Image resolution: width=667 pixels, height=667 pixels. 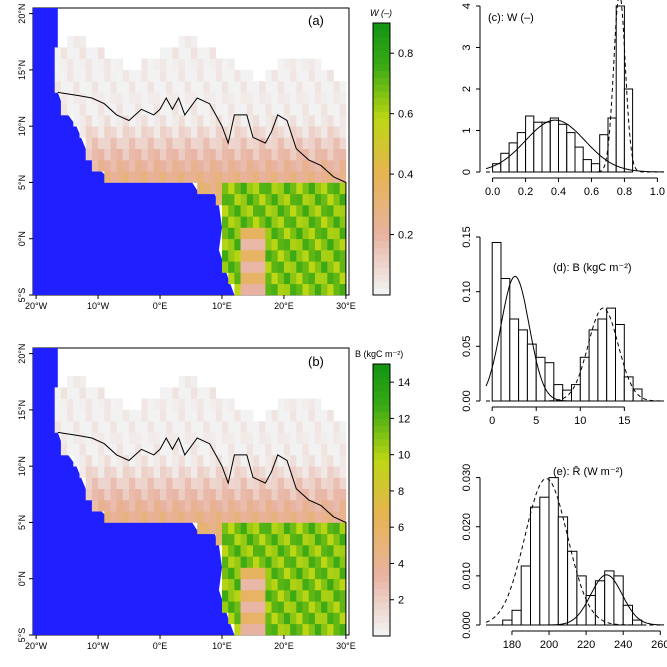 I want to click on fitted-curve-solid, so click(x=575, y=600).